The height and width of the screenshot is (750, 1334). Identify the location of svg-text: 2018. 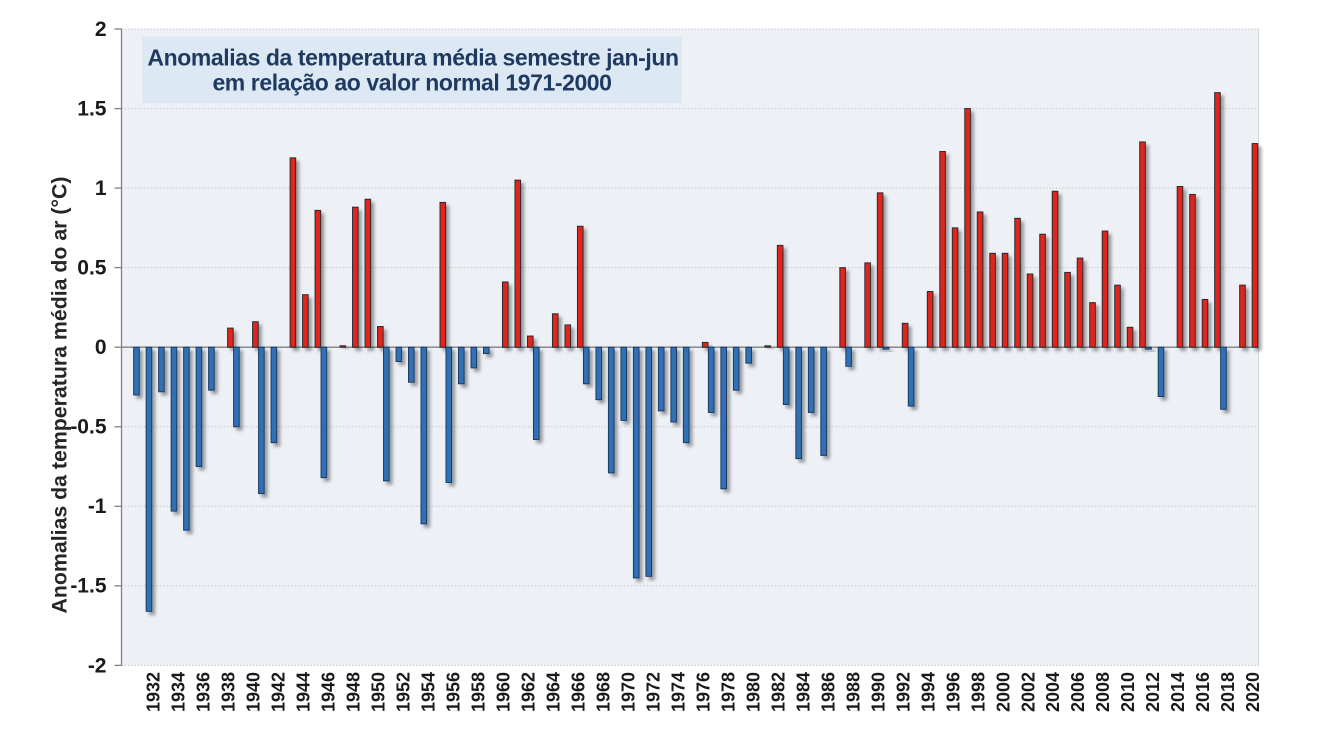
(1228, 692).